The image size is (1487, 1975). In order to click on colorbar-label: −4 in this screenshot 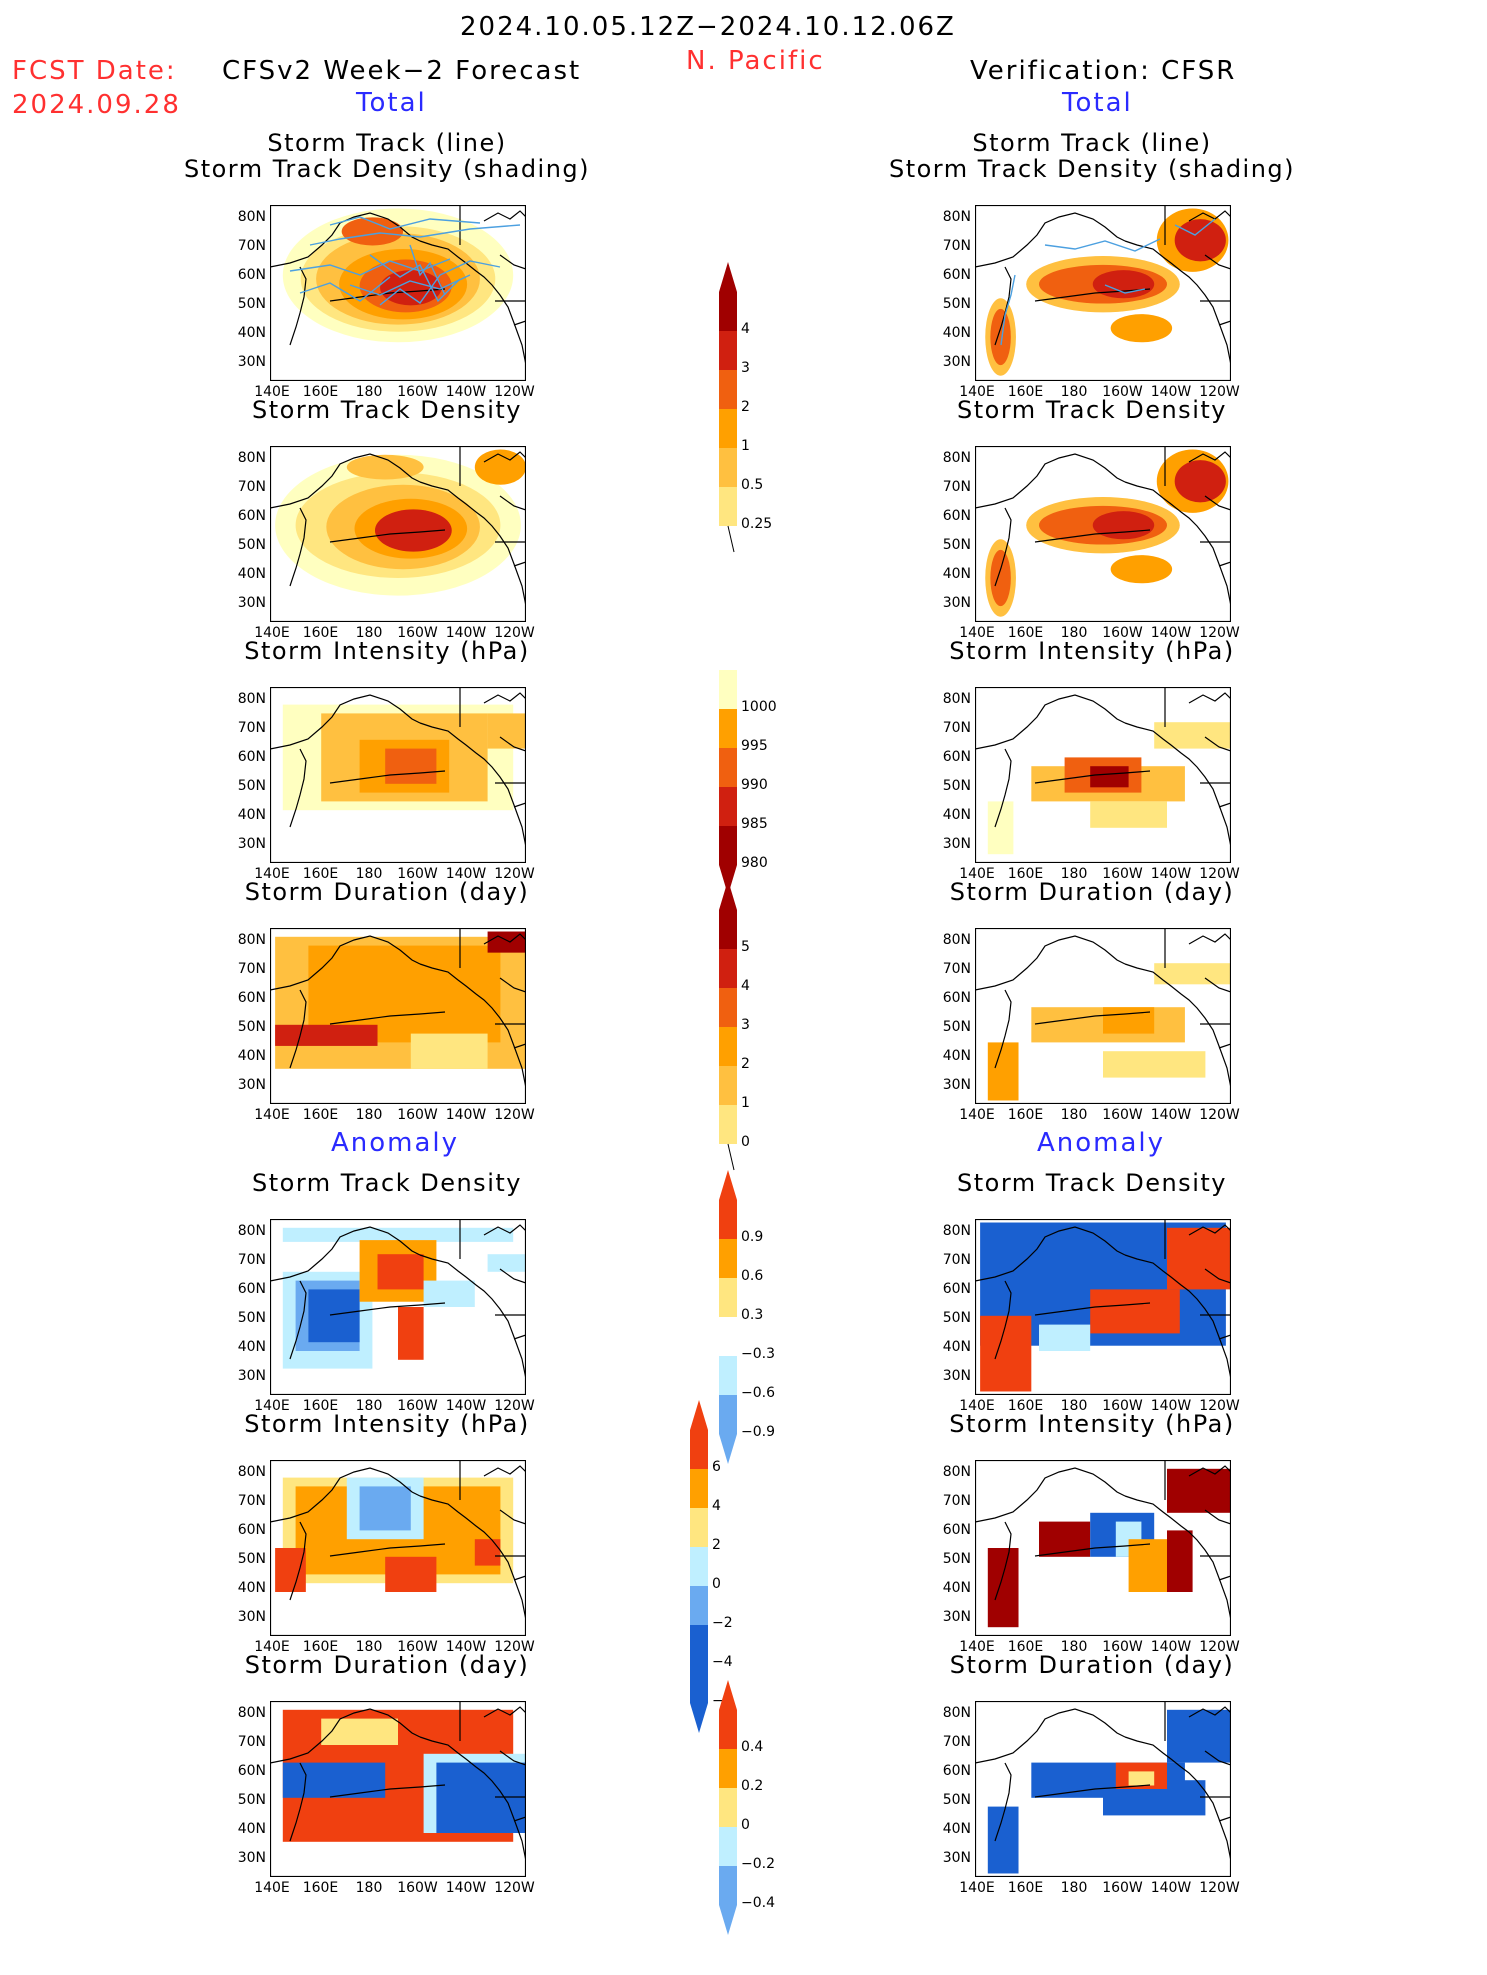, I will do `click(722, 1662)`.